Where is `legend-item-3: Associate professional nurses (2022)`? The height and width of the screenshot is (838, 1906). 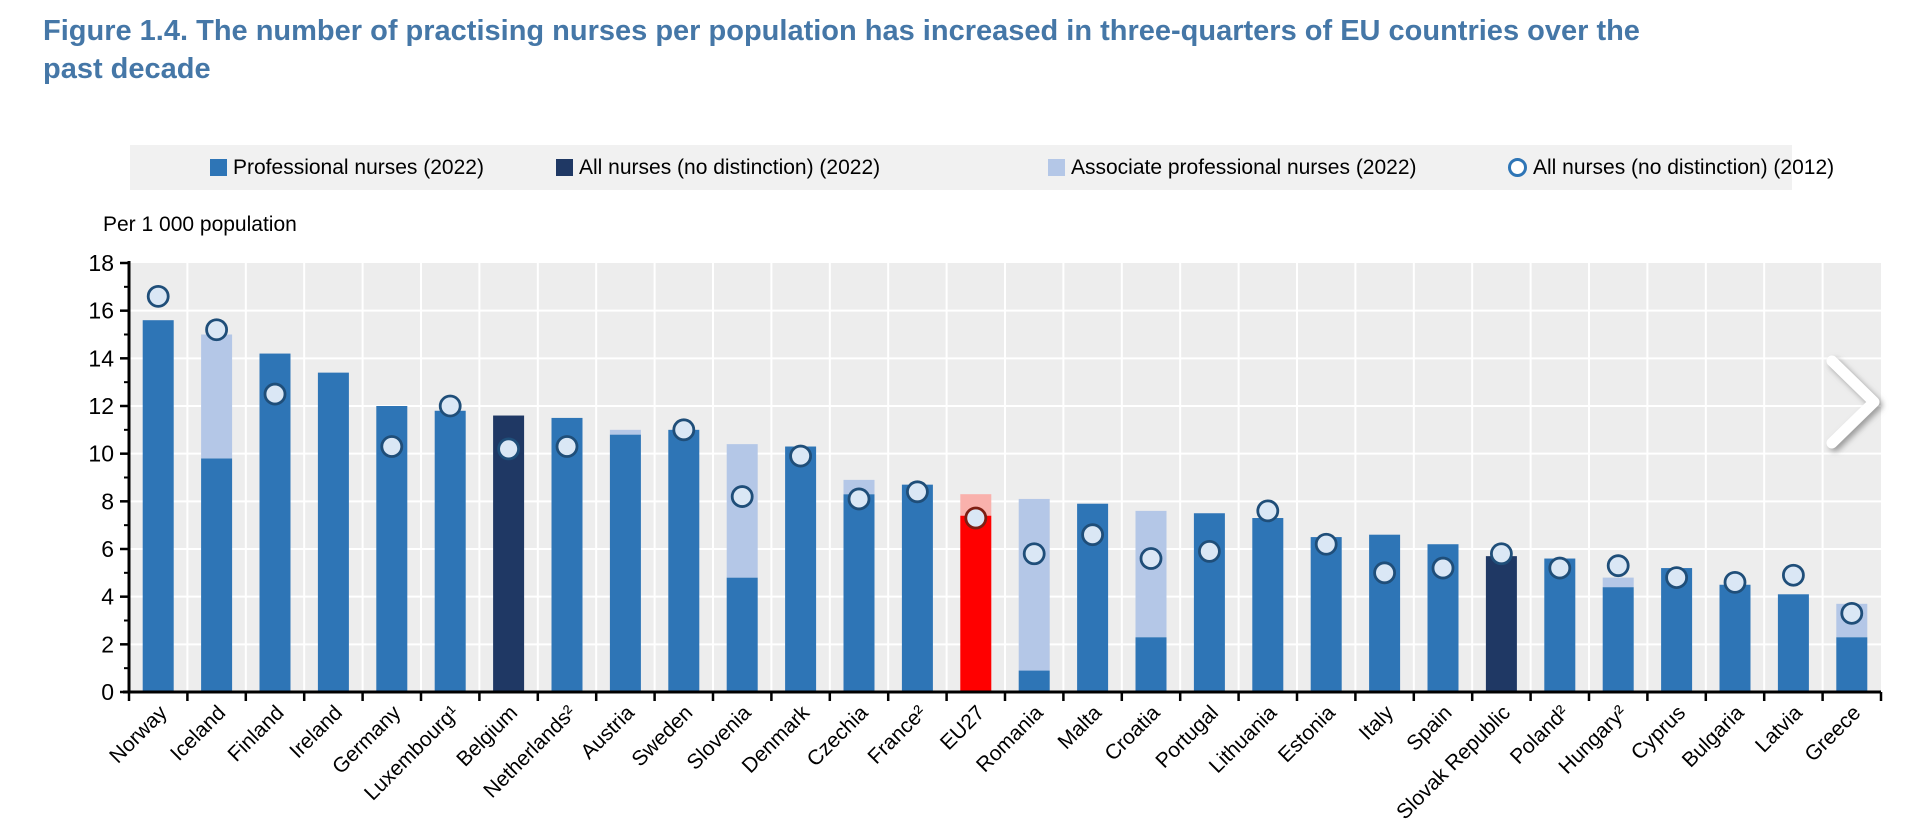
legend-item-3: Associate professional nurses (2022) is located at coordinates (1232, 167).